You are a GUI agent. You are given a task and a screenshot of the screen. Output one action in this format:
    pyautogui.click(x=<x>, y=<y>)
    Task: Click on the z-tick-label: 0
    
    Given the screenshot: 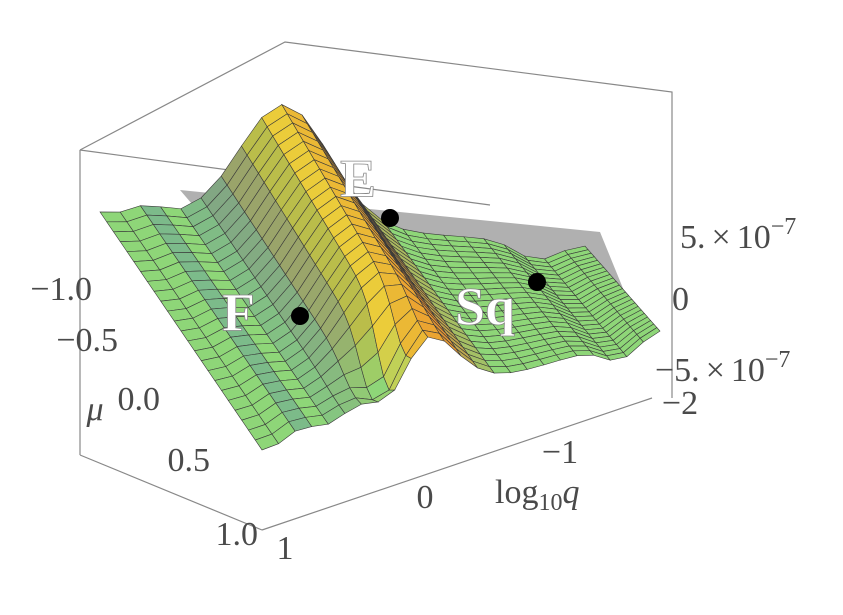 What is the action you would take?
    pyautogui.click(x=680, y=299)
    